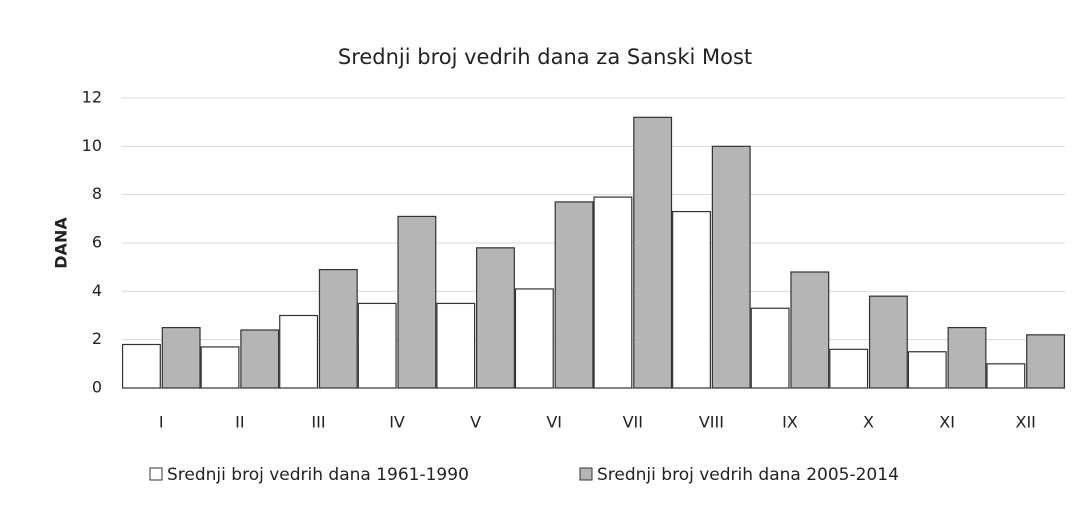  Describe the element at coordinates (947, 422) in the screenshot. I see `x-tick-label: XI` at that location.